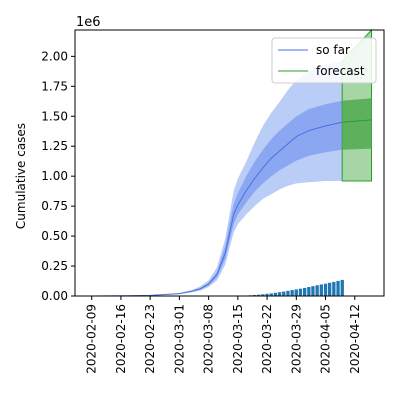  What do you see at coordinates (150, 339) in the screenshot?
I see `x-tick-label: 2020-02-23` at bounding box center [150, 339].